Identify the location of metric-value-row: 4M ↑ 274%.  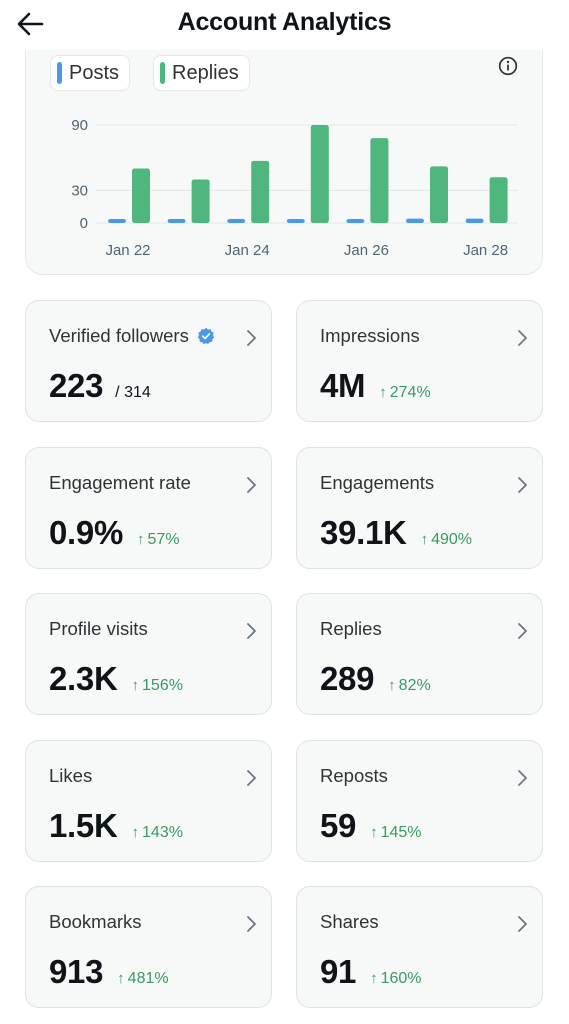
(375, 386).